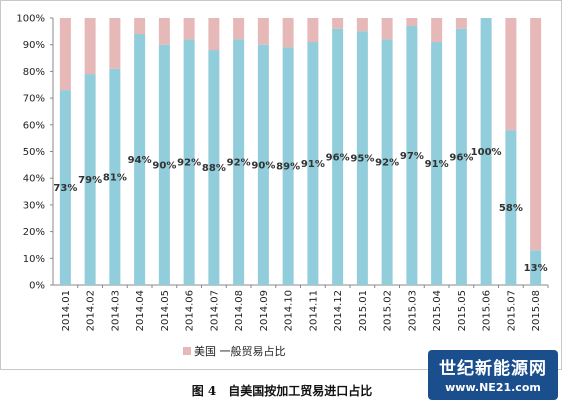  I want to click on data-label: 94%, so click(140, 160).